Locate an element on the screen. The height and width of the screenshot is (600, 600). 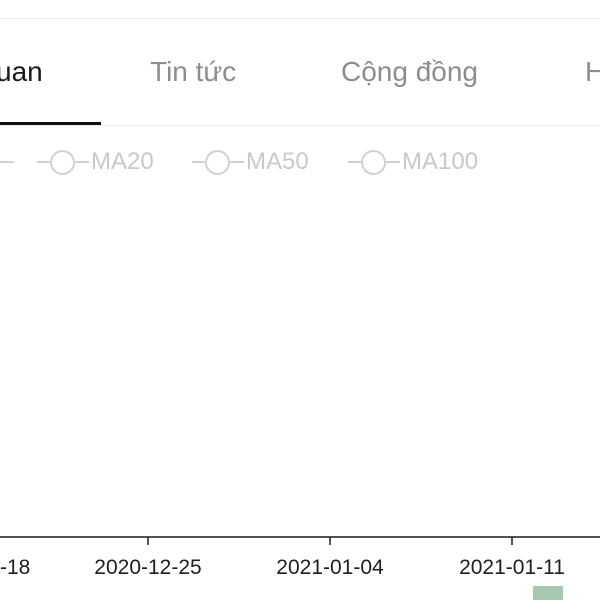
legend-item-ma50: MA50 is located at coordinates (250, 162).